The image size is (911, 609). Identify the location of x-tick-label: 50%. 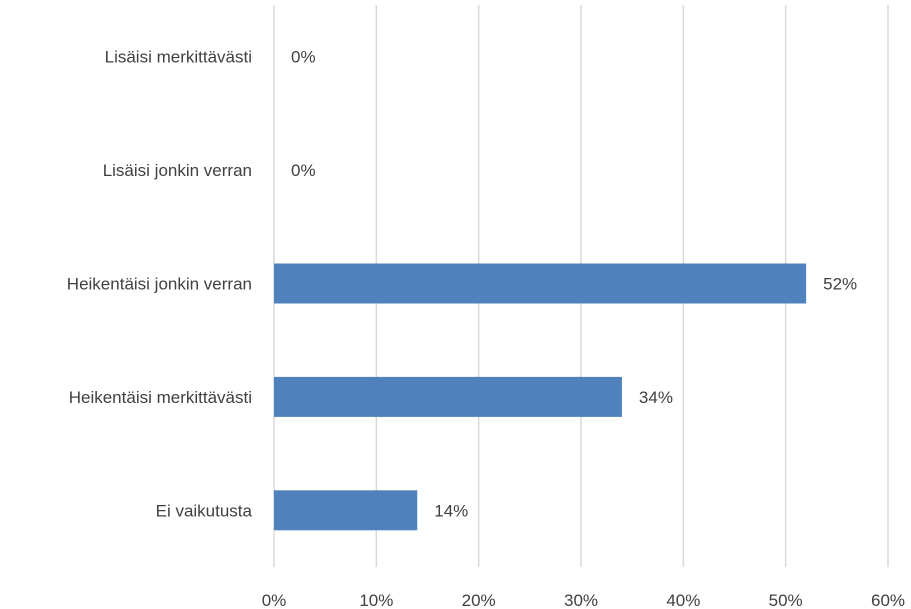
(786, 600).